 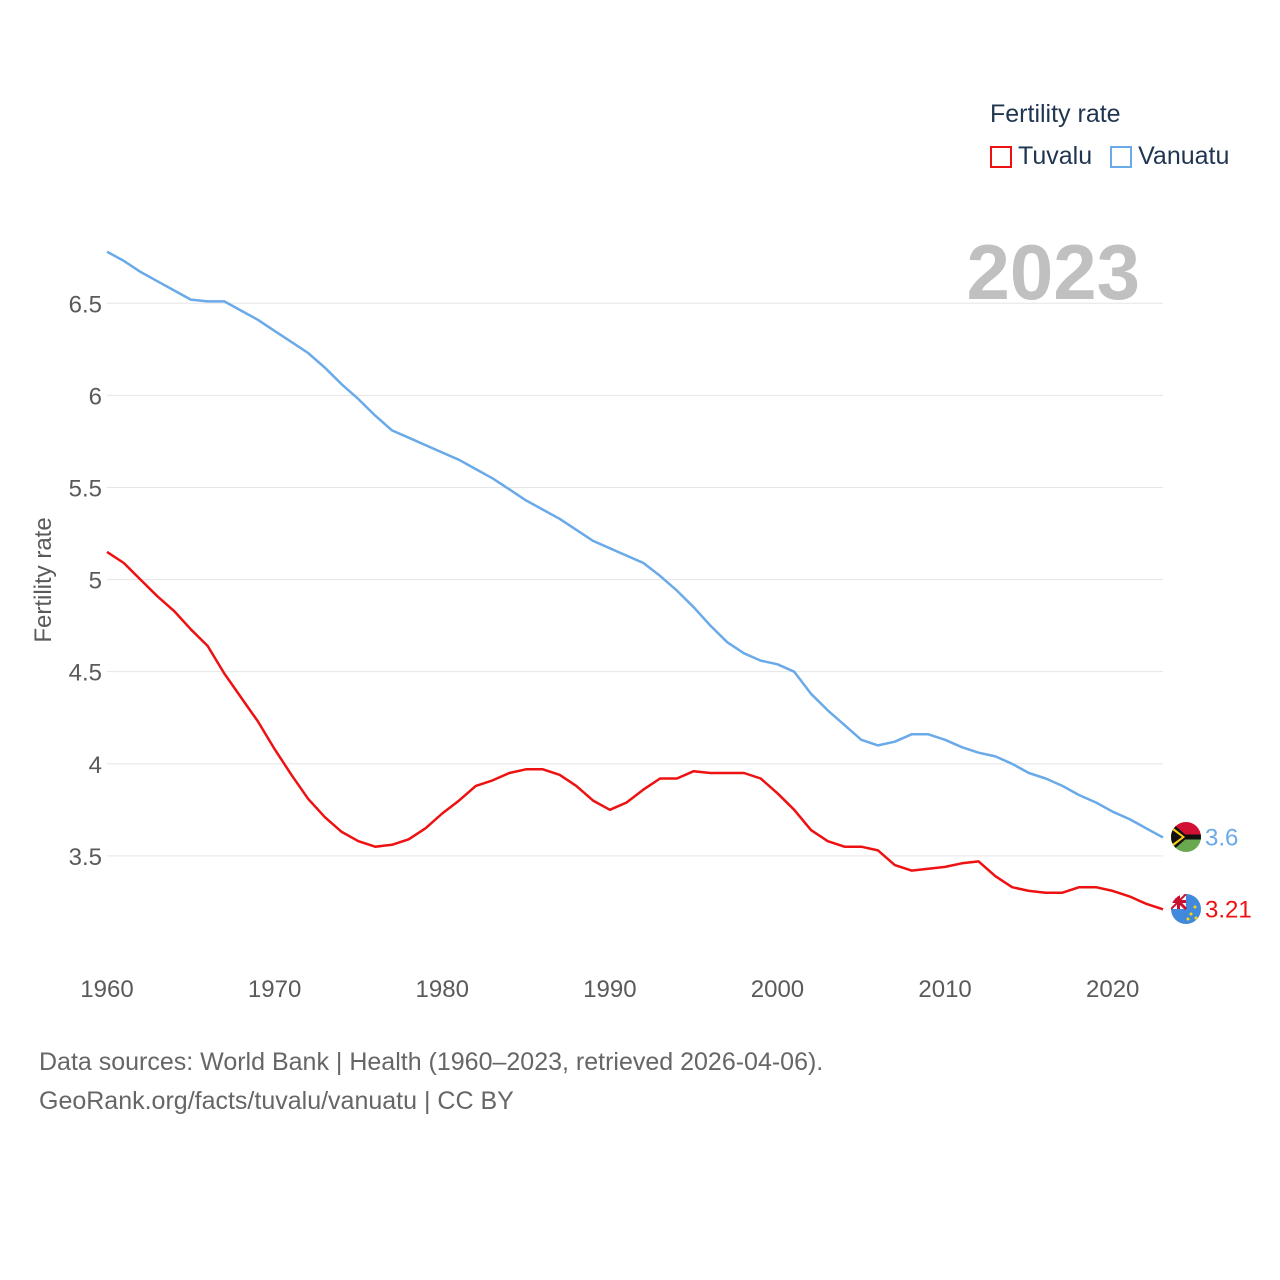 What do you see at coordinates (1228, 873) in the screenshot?
I see `end-labels: 3.6 3.21` at bounding box center [1228, 873].